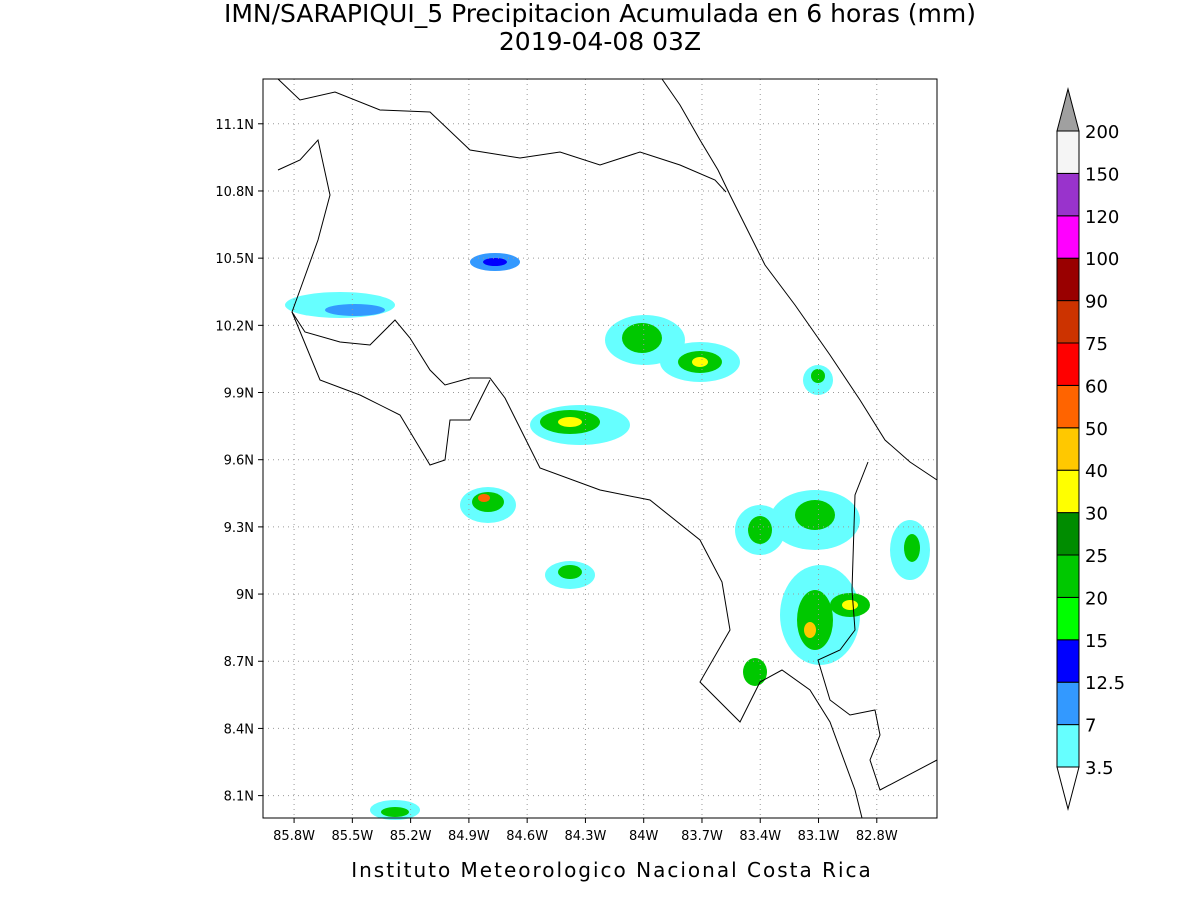 Image resolution: width=1200 pixels, height=900 pixels. What do you see at coordinates (1096, 344) in the screenshot?
I see `colorbar-label: 75` at bounding box center [1096, 344].